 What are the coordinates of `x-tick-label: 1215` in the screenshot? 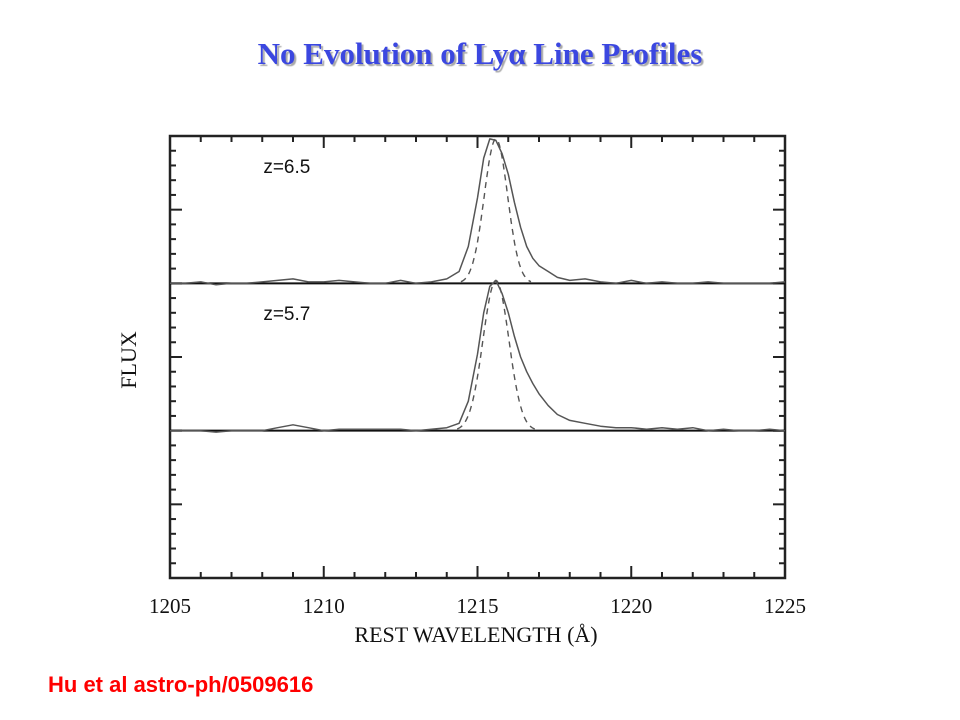 It's located at (478, 606).